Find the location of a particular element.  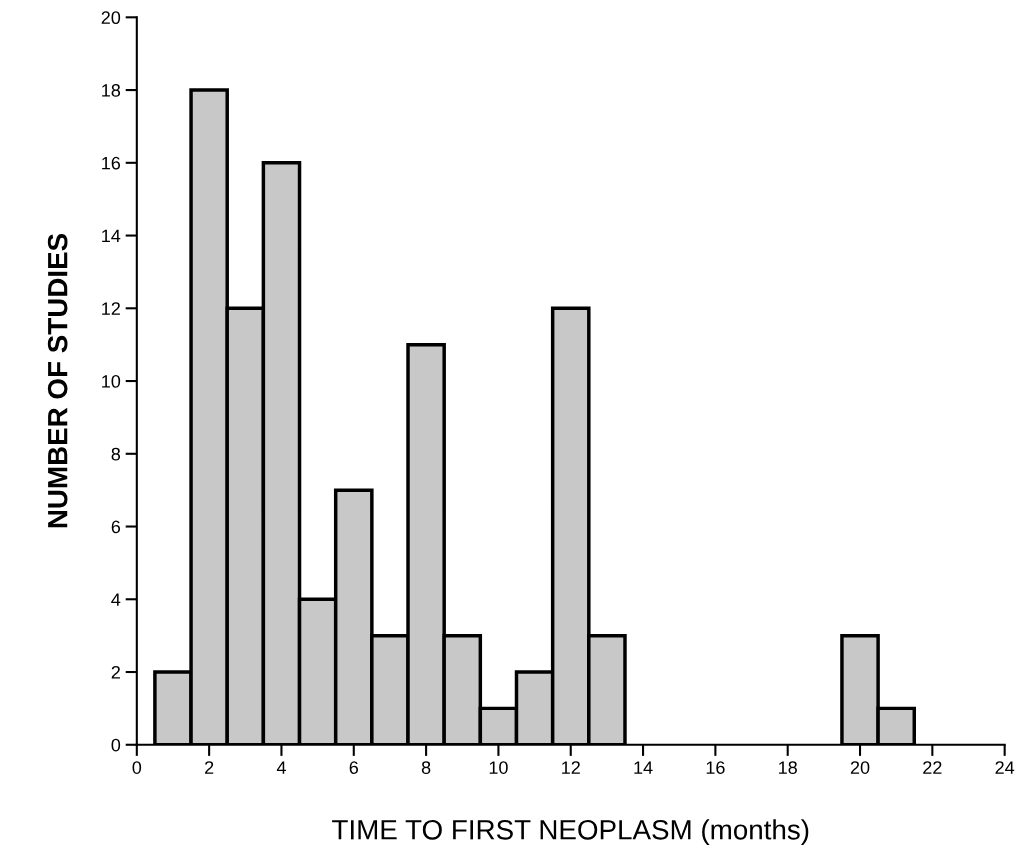

y-tick-label: 10 is located at coordinates (111, 381).